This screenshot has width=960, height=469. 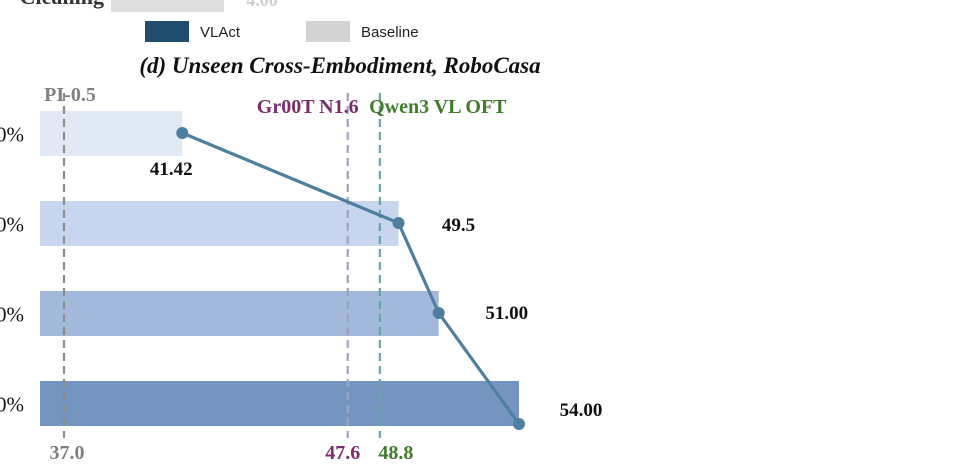 What do you see at coordinates (167, 31) in the screenshot?
I see `legend-swatch-vlact` at bounding box center [167, 31].